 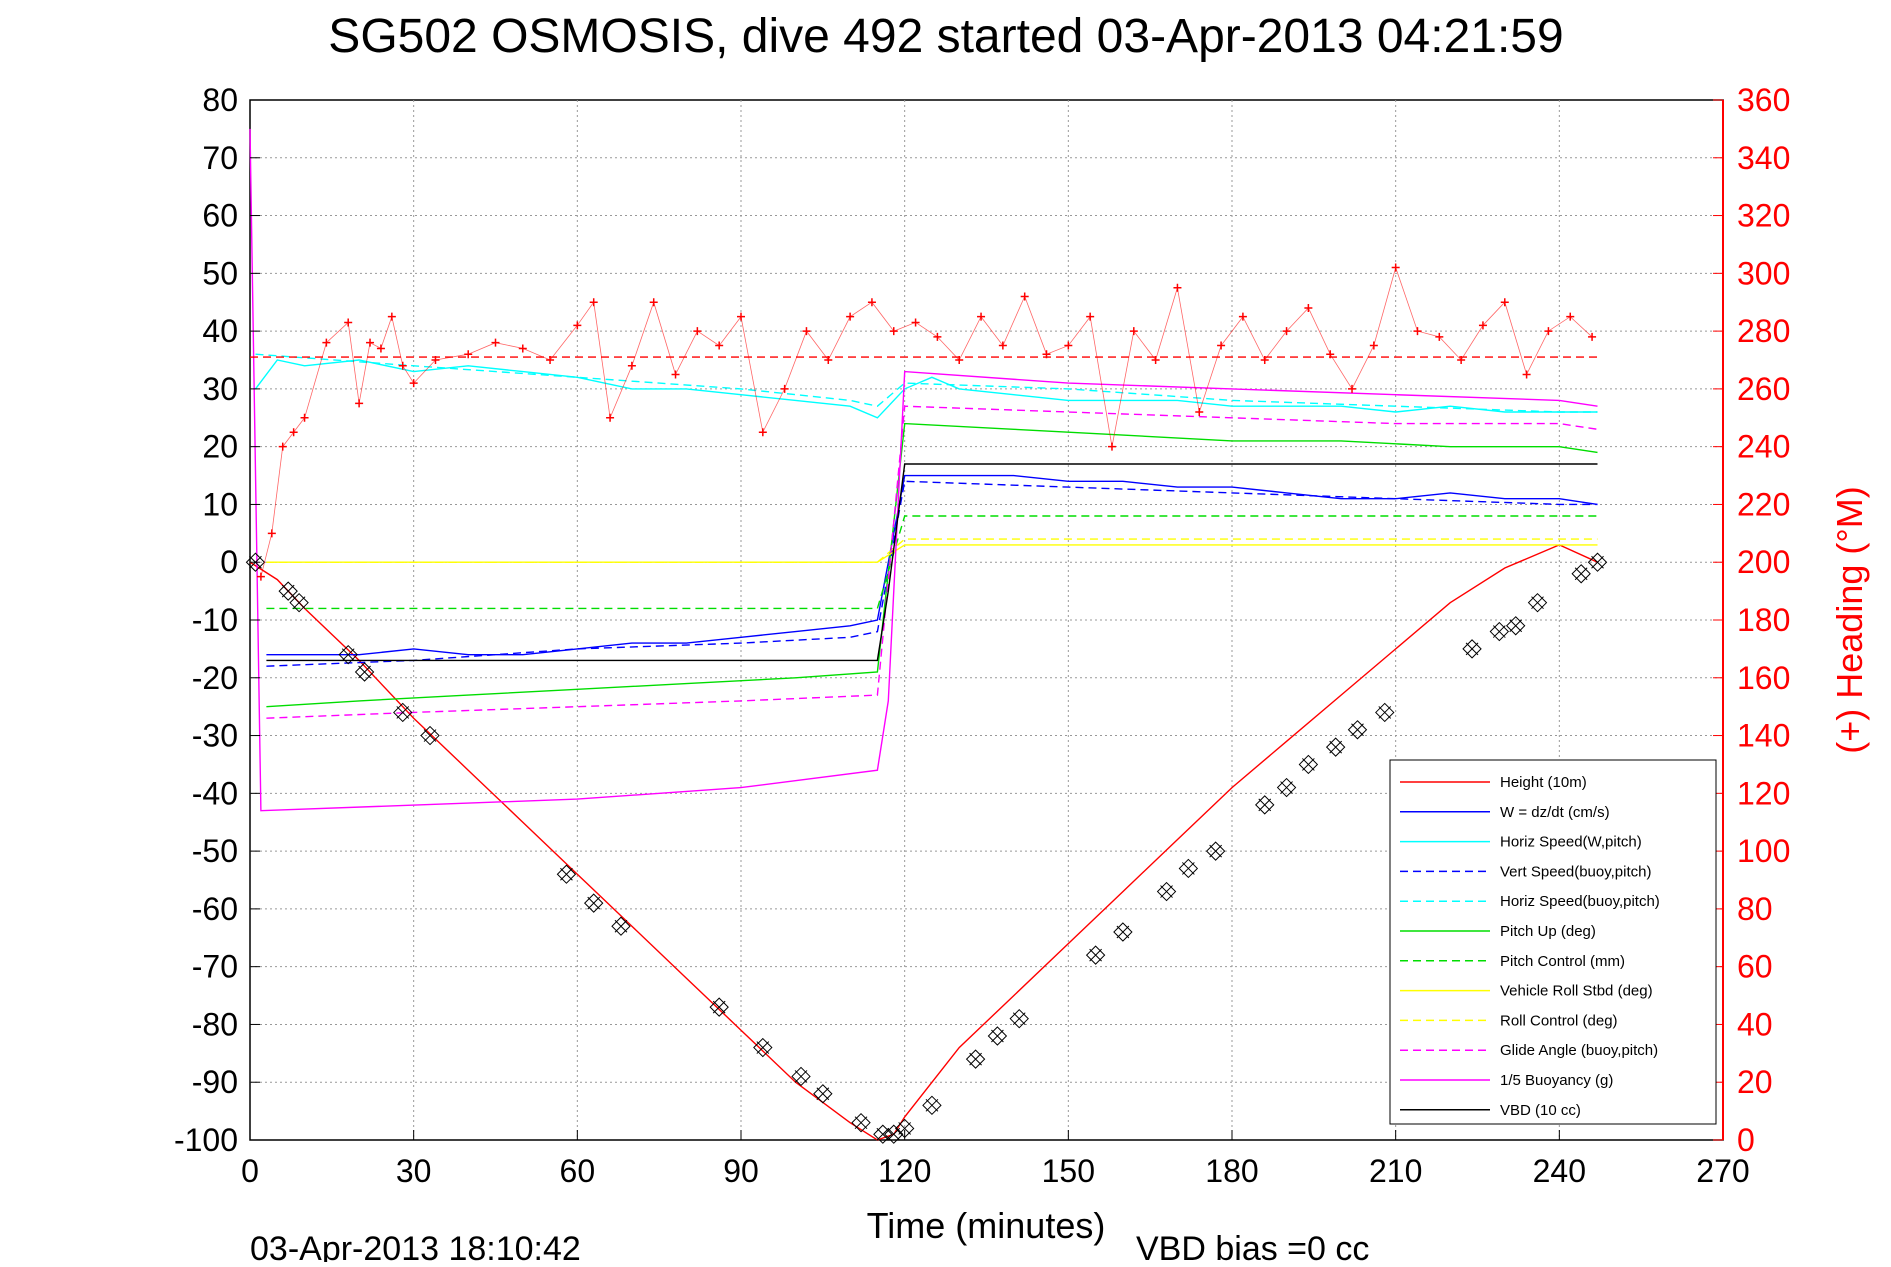 I want to click on x-tick-label: 0, so click(x=250, y=1171).